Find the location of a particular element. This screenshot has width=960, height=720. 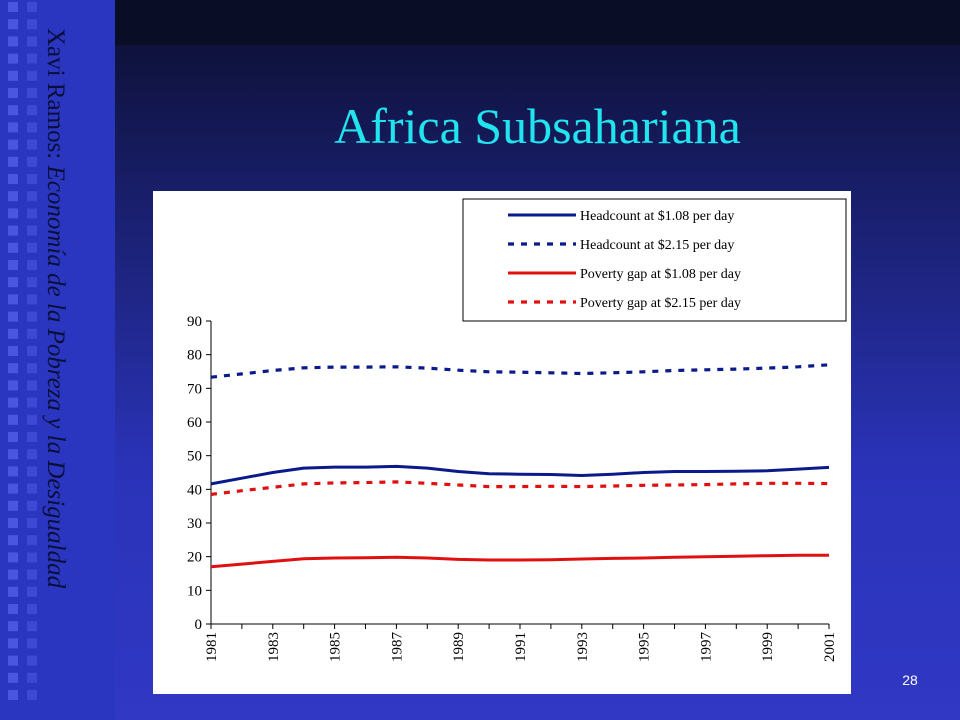

legend-label: Poverty gap at $1.08 per day is located at coordinates (660, 274).